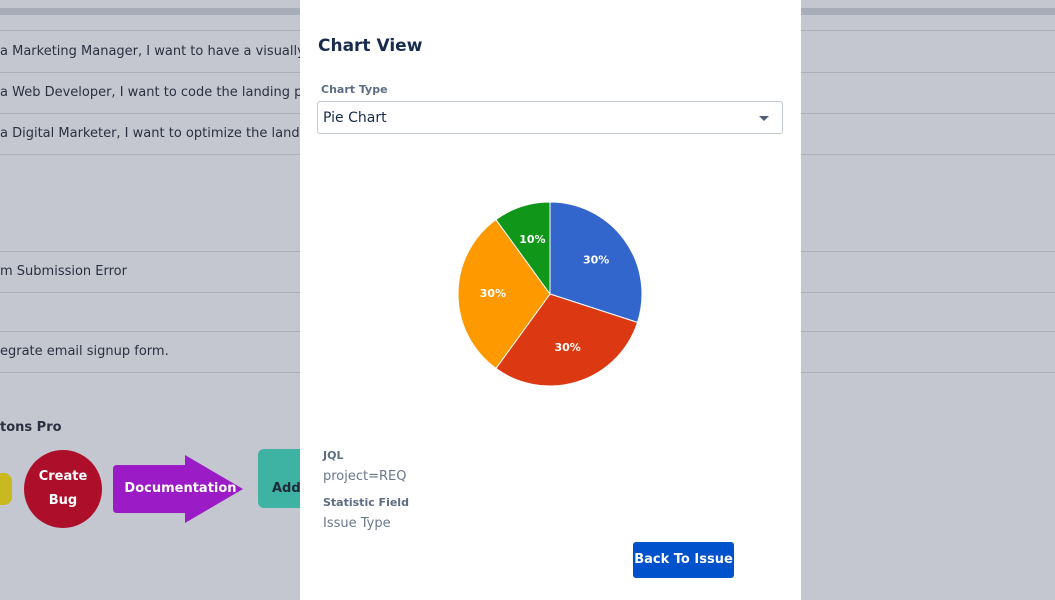  Describe the element at coordinates (532, 239) in the screenshot. I see `slice-label: 10%` at that location.